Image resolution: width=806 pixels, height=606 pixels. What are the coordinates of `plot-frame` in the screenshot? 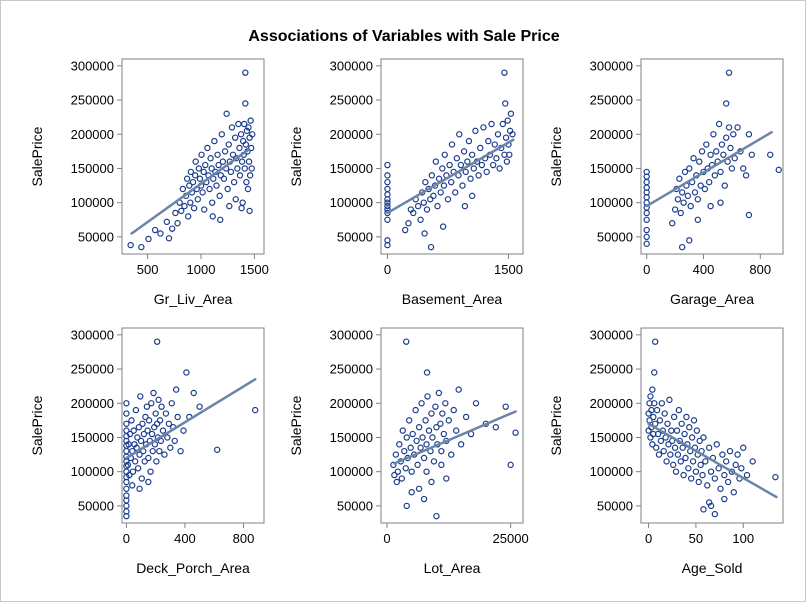 It's located at (193, 156).